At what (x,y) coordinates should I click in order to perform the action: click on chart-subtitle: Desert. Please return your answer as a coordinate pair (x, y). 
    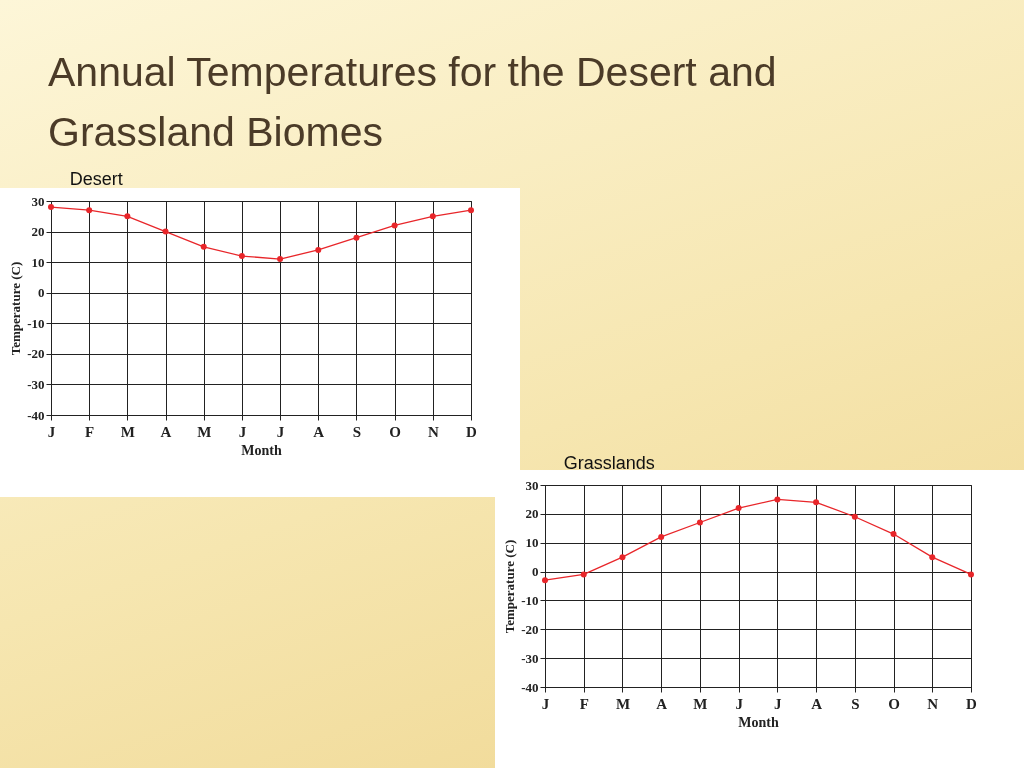
    Looking at the image, I should click on (96, 179).